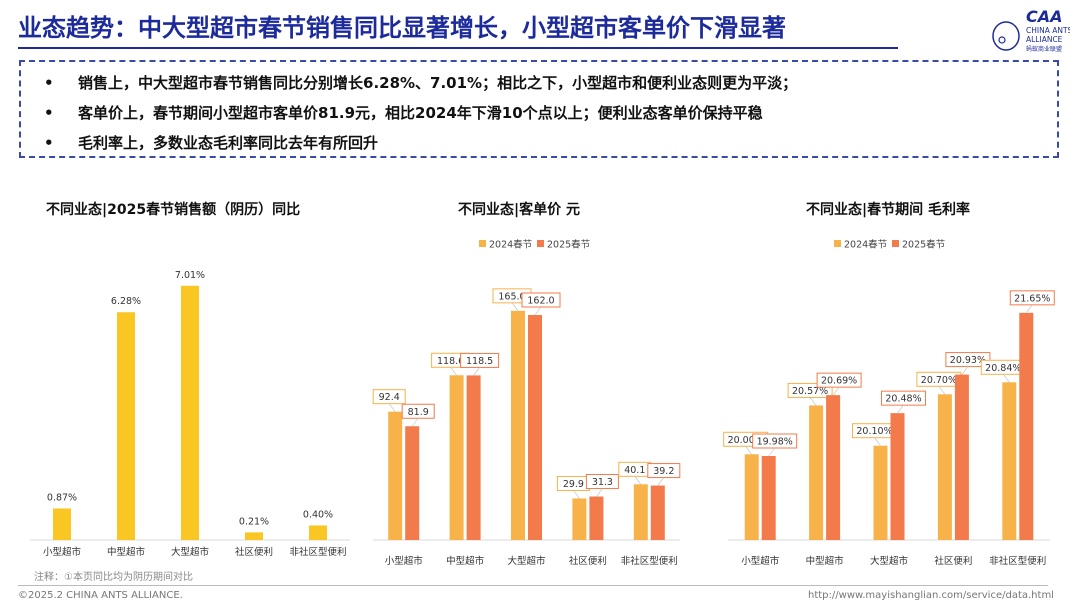 This screenshot has height=607, width=1080. What do you see at coordinates (126, 301) in the screenshot?
I see `chart-1-data-label: 6.28%` at bounding box center [126, 301].